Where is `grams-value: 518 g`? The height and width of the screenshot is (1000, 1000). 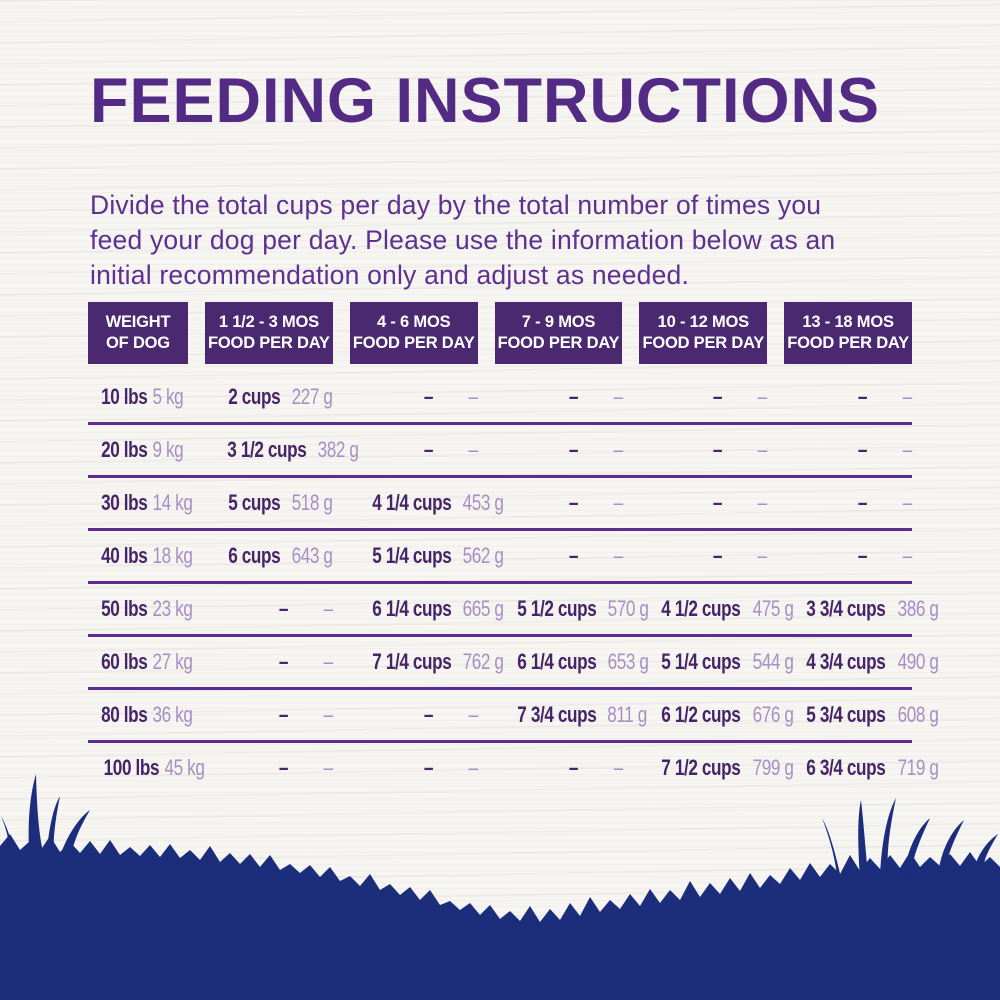
grams-value: 518 g is located at coordinates (312, 502).